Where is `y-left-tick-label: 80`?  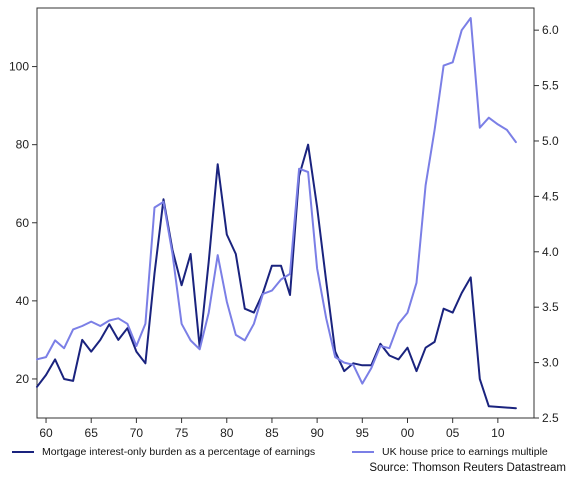 y-left-tick-label: 80 is located at coordinates (23, 145).